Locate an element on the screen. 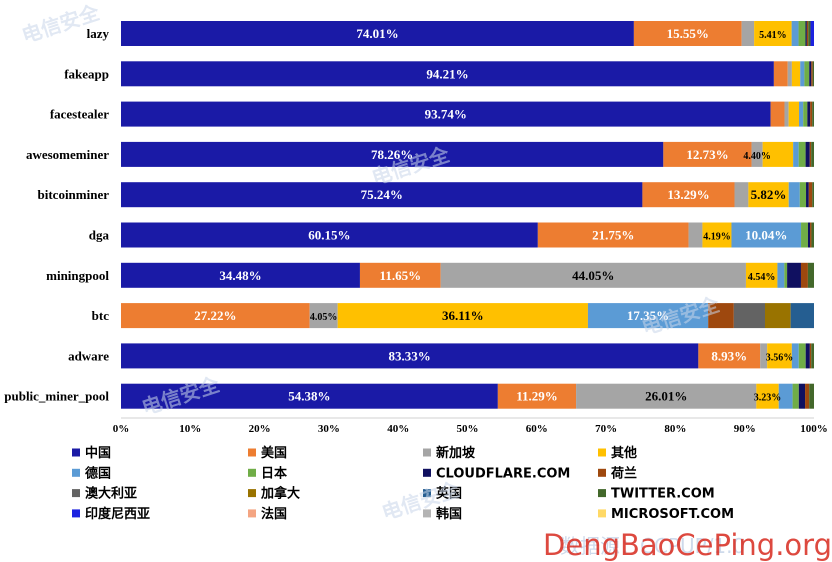  data-label: 83.33% is located at coordinates (410, 355).